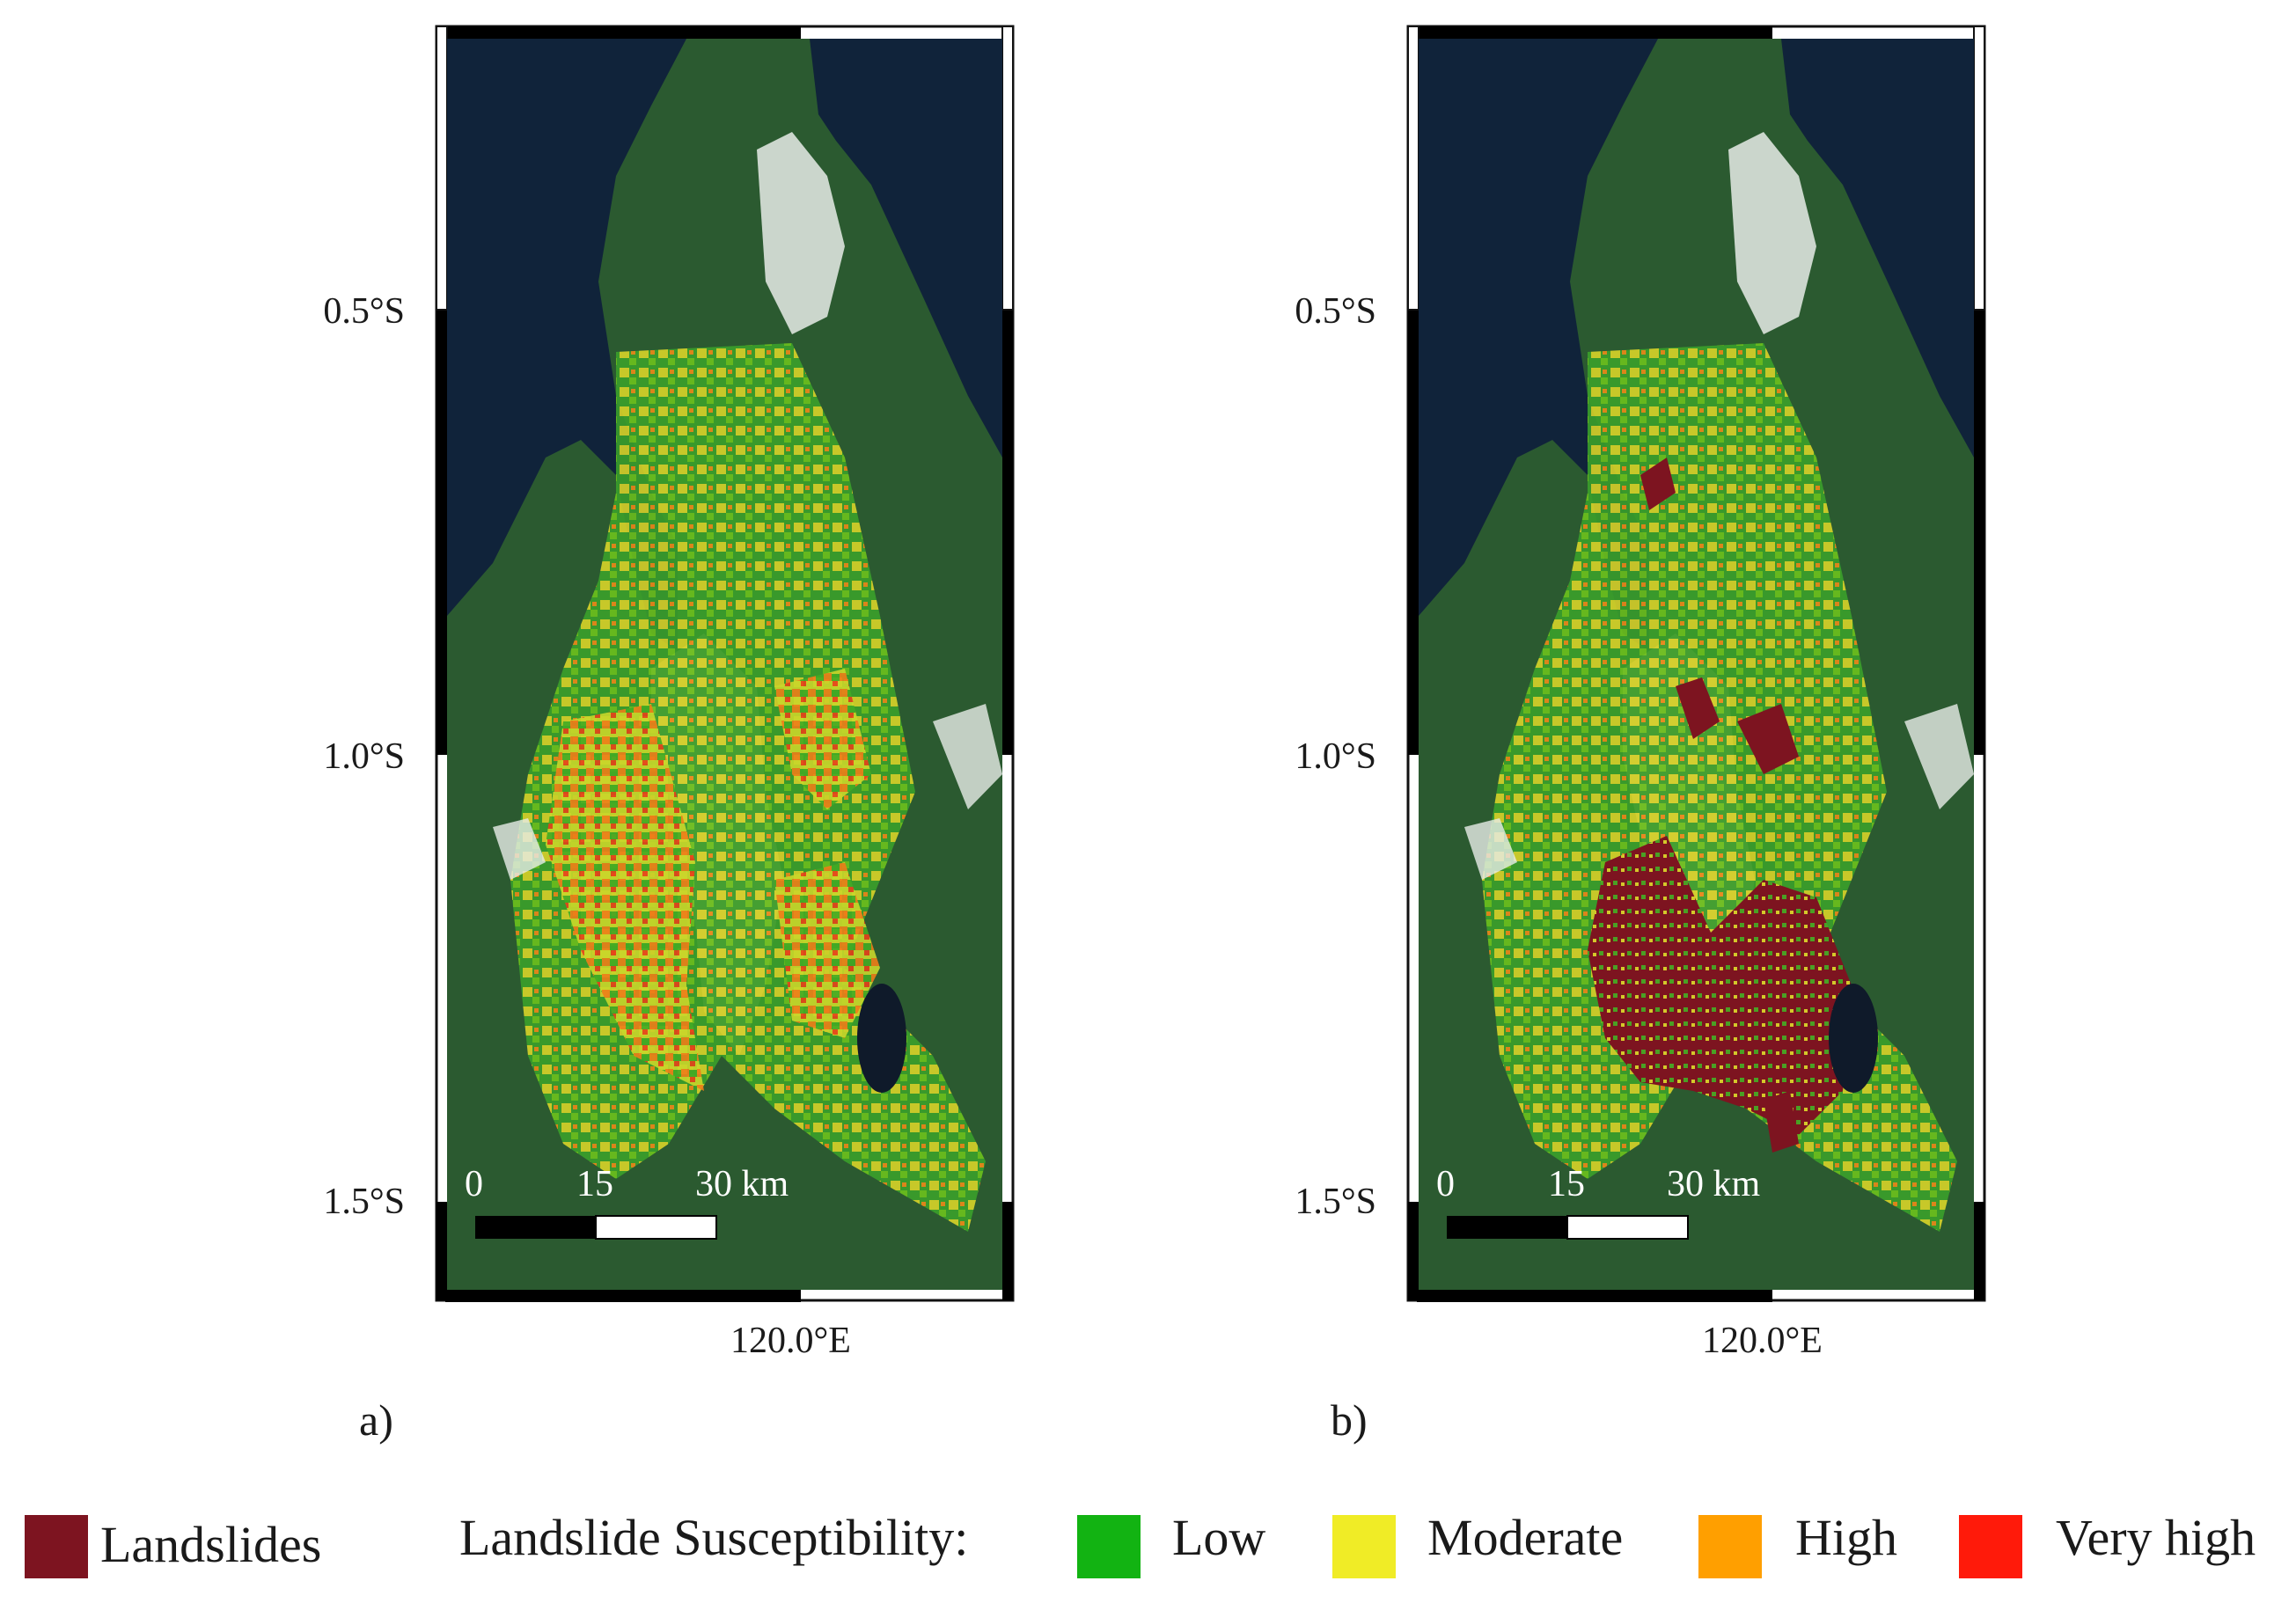  What do you see at coordinates (714, 1537) in the screenshot?
I see `susceptibility-title: Landslide Susceptibility:` at bounding box center [714, 1537].